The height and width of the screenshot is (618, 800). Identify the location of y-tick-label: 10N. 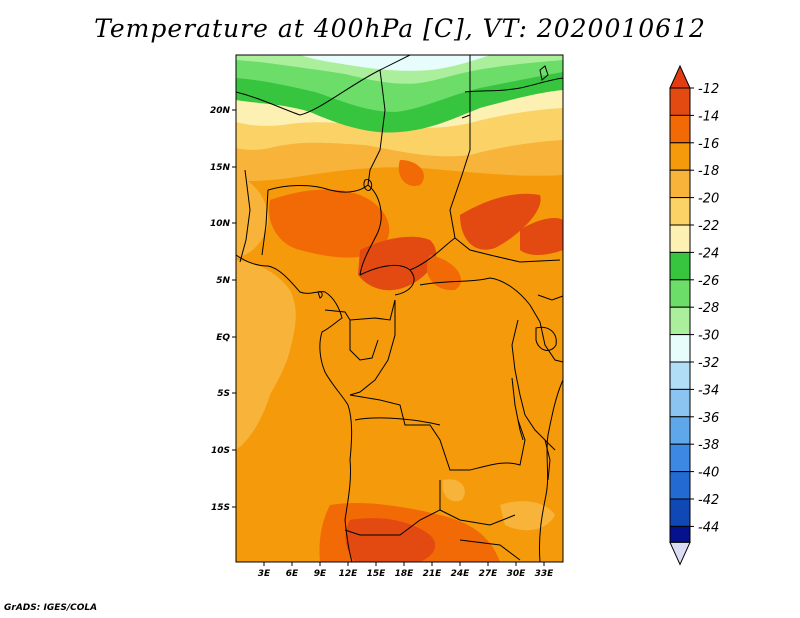
(220, 224).